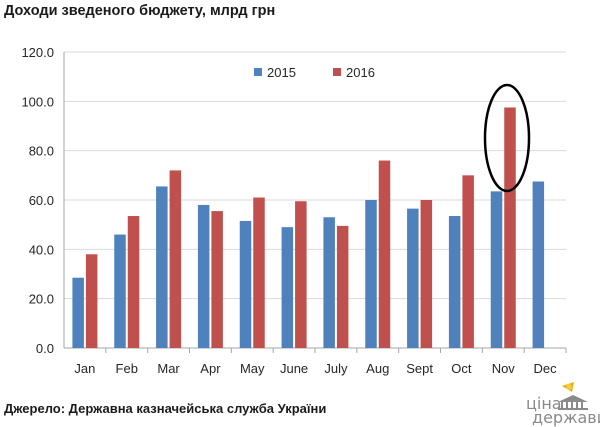  What do you see at coordinates (337, 72) in the screenshot?
I see `legend-swatch-2016` at bounding box center [337, 72].